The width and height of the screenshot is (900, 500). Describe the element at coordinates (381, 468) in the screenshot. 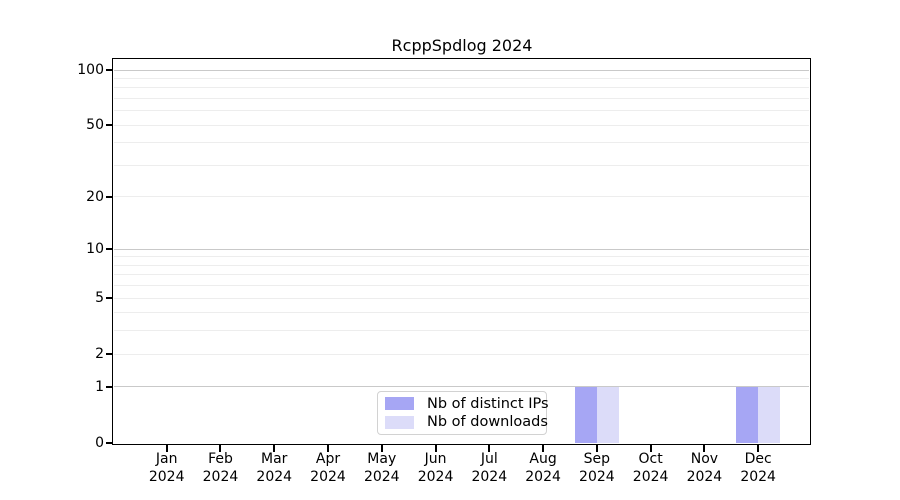

I see `x-tick-label: May 2024` at that location.